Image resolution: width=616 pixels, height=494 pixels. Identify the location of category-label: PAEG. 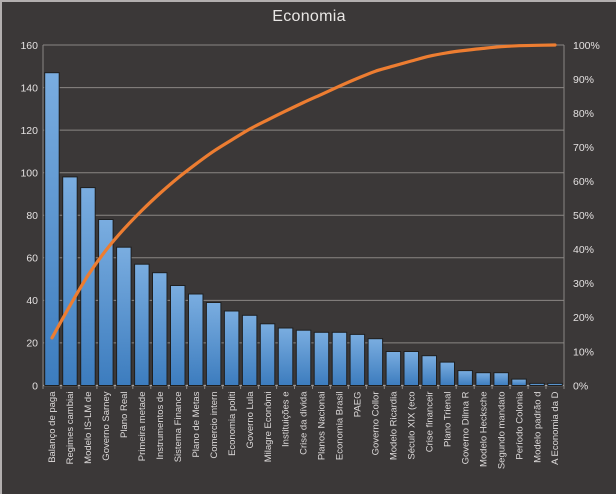
(358, 405).